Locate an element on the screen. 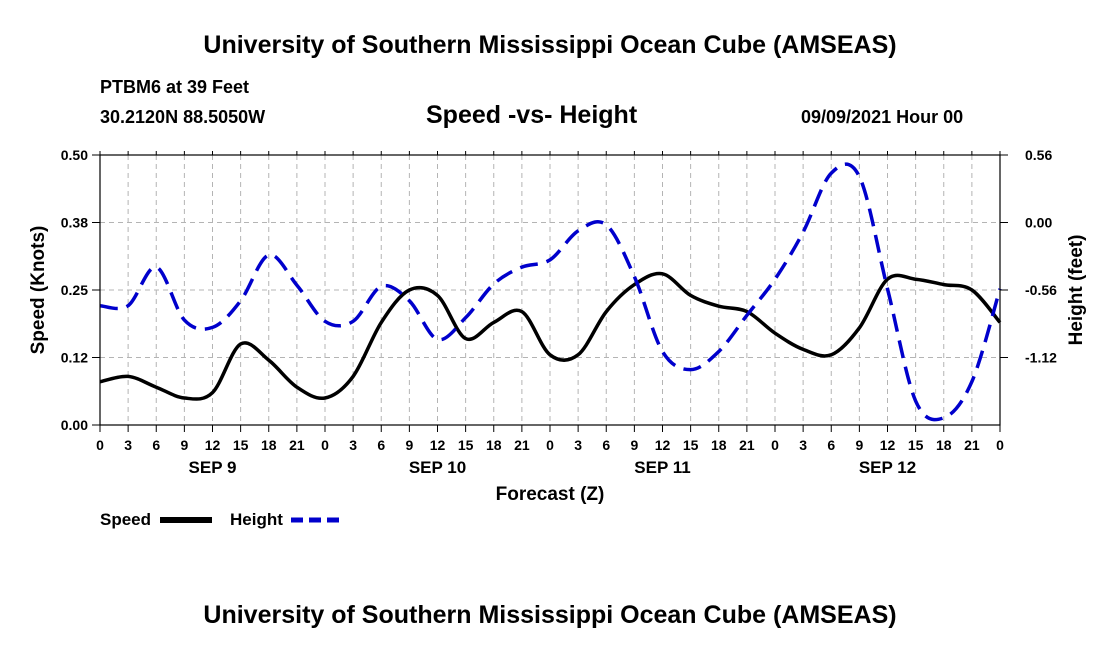  day-label: SEP 12 is located at coordinates (887, 467).